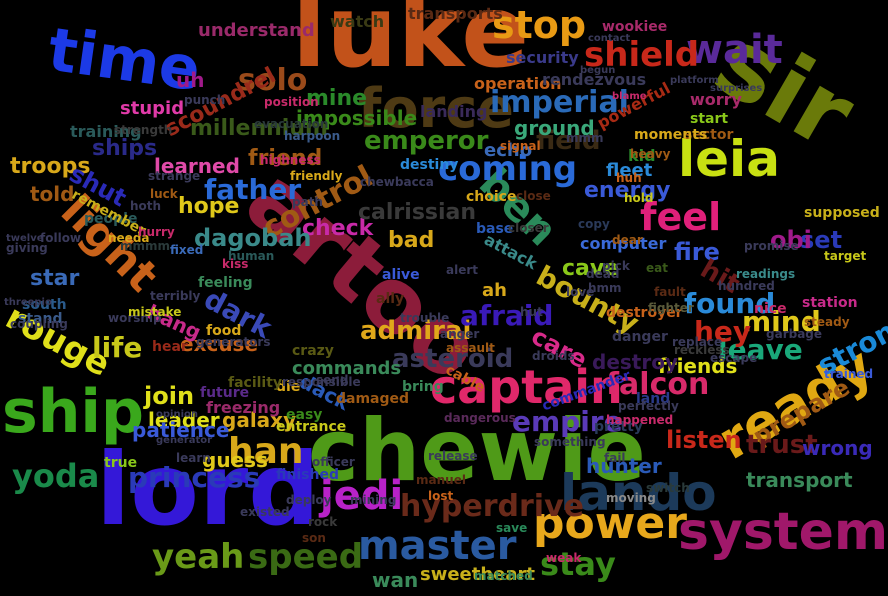  What do you see at coordinates (629, 96) in the screenshot?
I see `word: blame` at bounding box center [629, 96].